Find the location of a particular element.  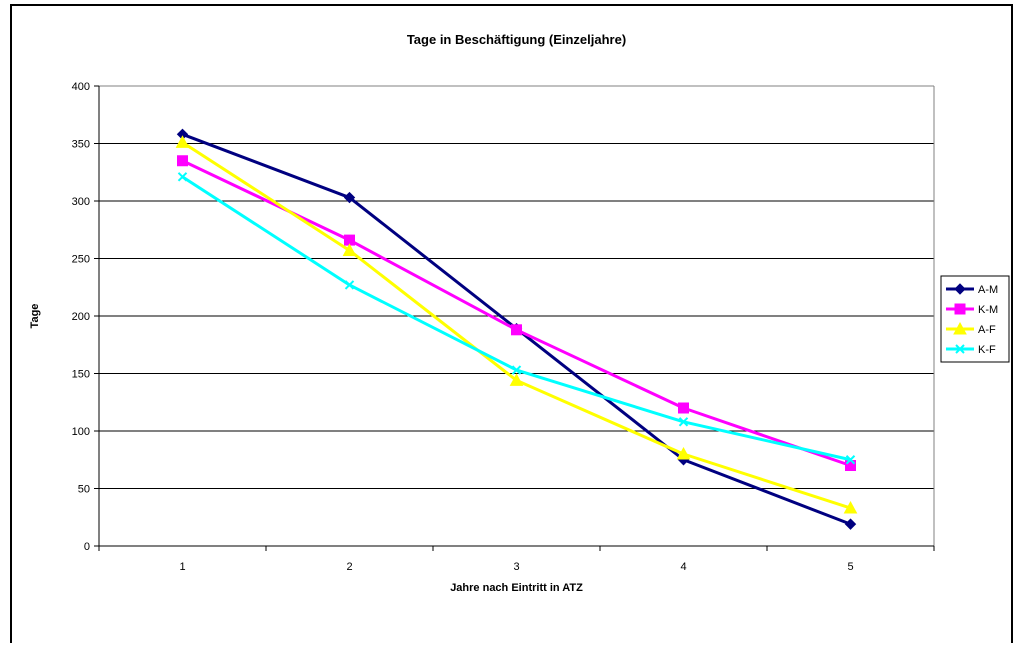

legend-entry: K-F is located at coordinates (971, 350).